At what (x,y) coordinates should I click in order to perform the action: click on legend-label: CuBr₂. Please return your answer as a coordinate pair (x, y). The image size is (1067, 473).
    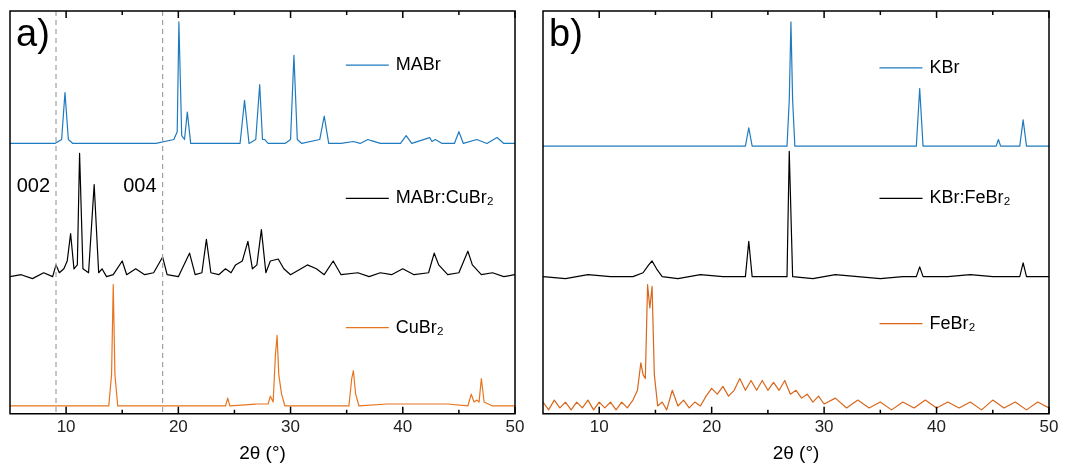
    Looking at the image, I should click on (419, 326).